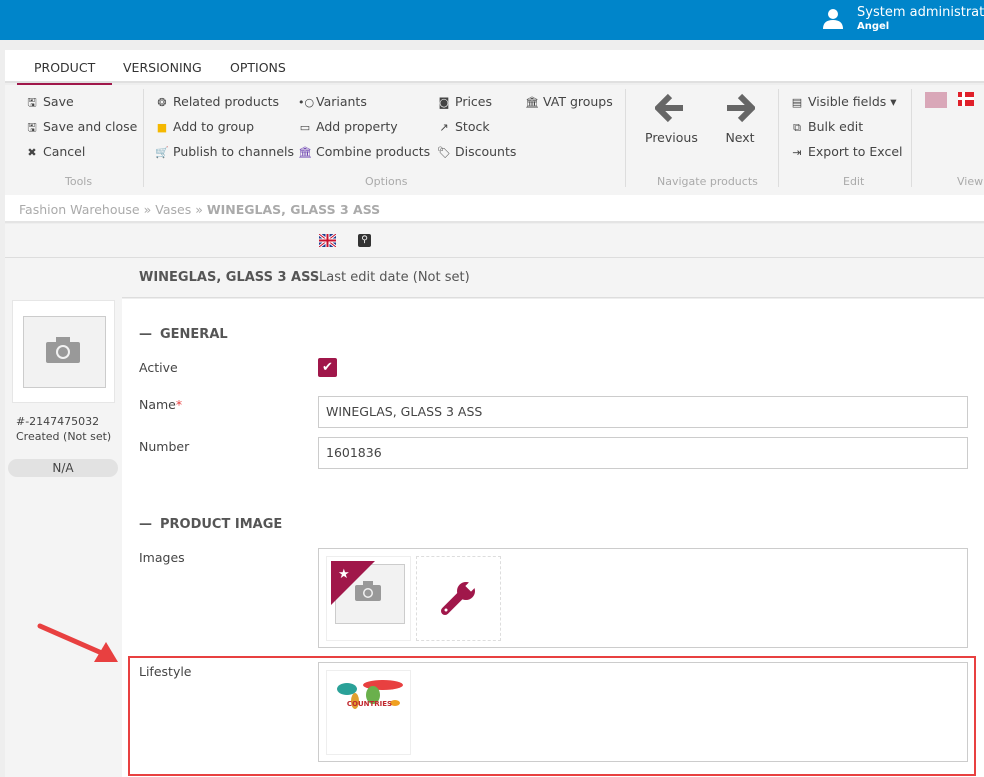 The width and height of the screenshot is (984, 777). Describe the element at coordinates (386, 181) in the screenshot. I see `group-label-options: Options` at that location.